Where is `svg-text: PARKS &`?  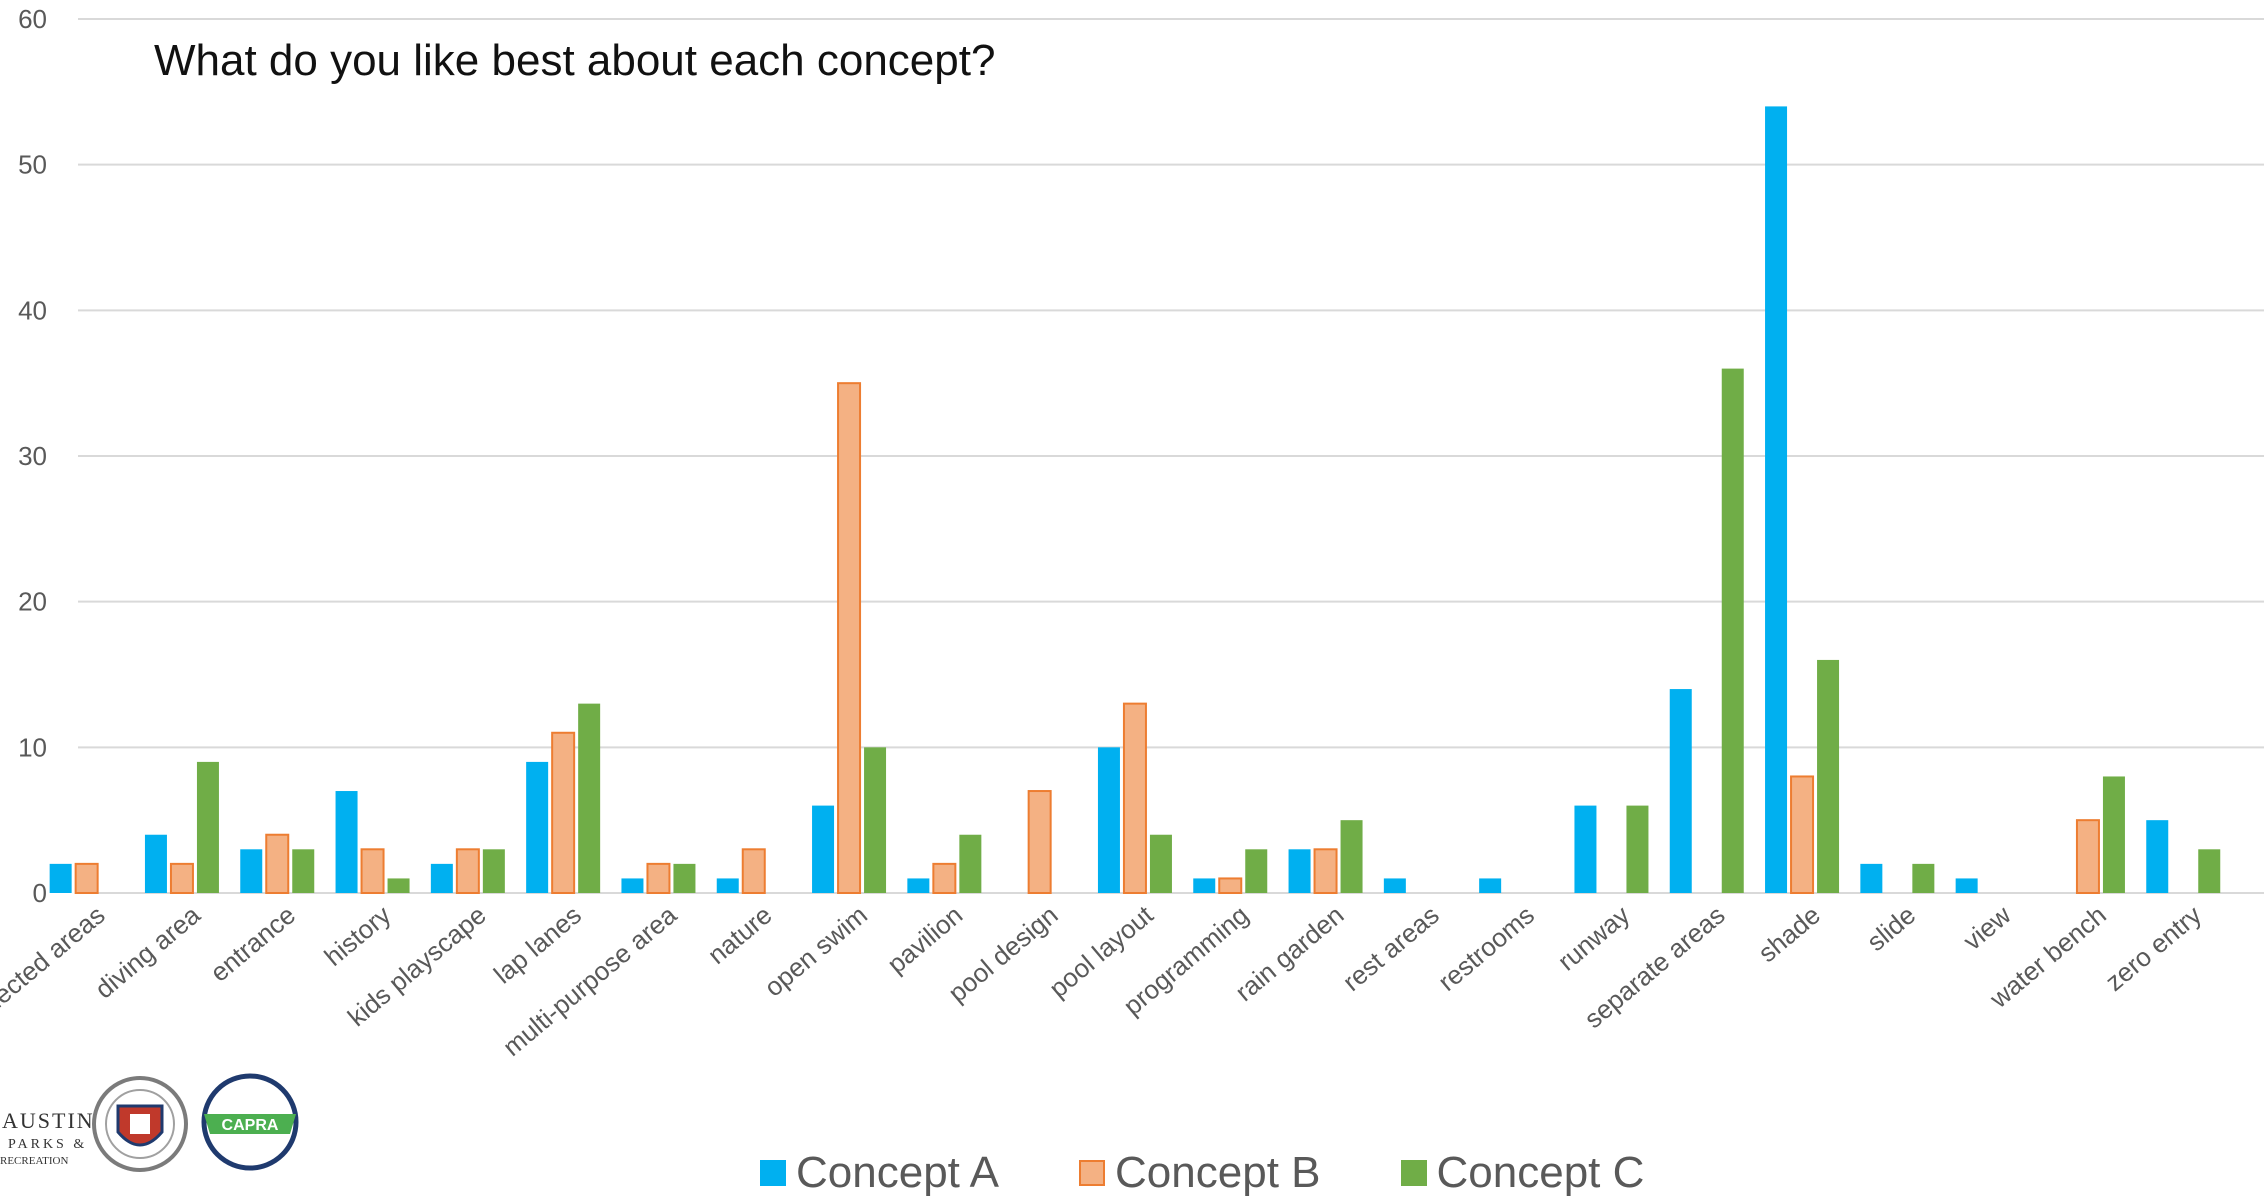
svg-text: PARKS & is located at coordinates (47, 1144).